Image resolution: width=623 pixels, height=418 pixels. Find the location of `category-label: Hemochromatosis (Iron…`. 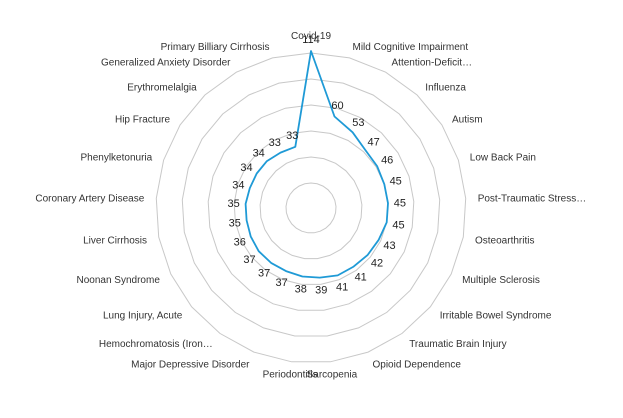

category-label: Hemochromatosis (Iron… is located at coordinates (156, 344).